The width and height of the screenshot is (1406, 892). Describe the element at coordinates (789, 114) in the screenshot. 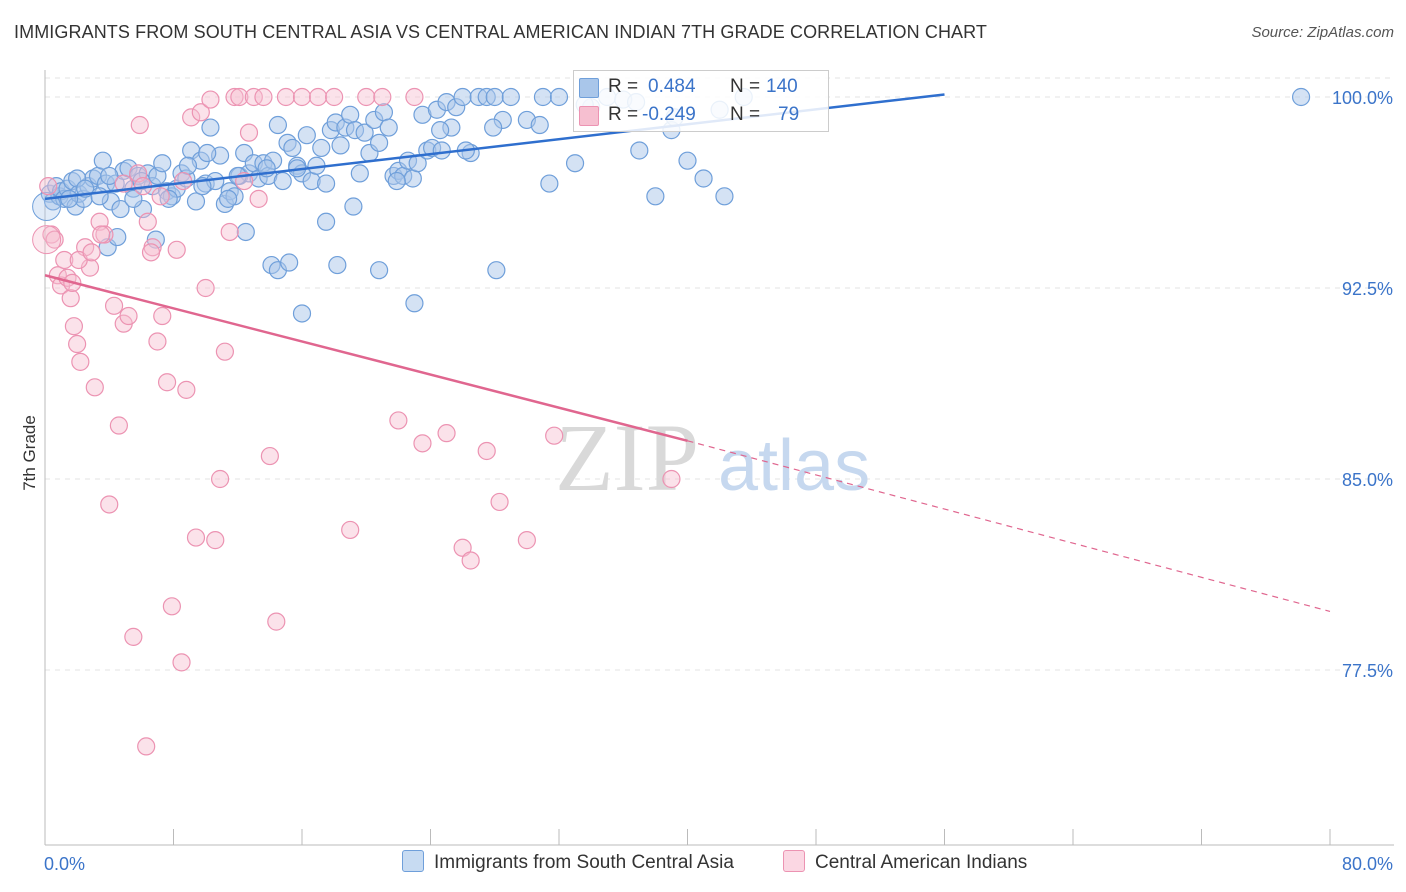

I see `legend-n-value: 79` at that location.